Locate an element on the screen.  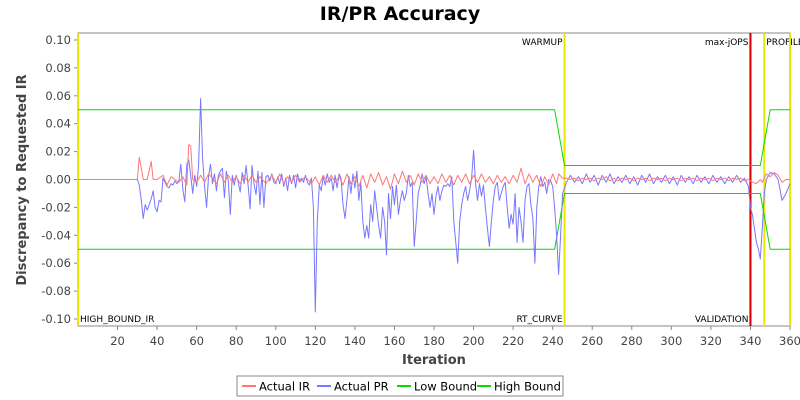
x-tick-label: 260 is located at coordinates (592, 341).